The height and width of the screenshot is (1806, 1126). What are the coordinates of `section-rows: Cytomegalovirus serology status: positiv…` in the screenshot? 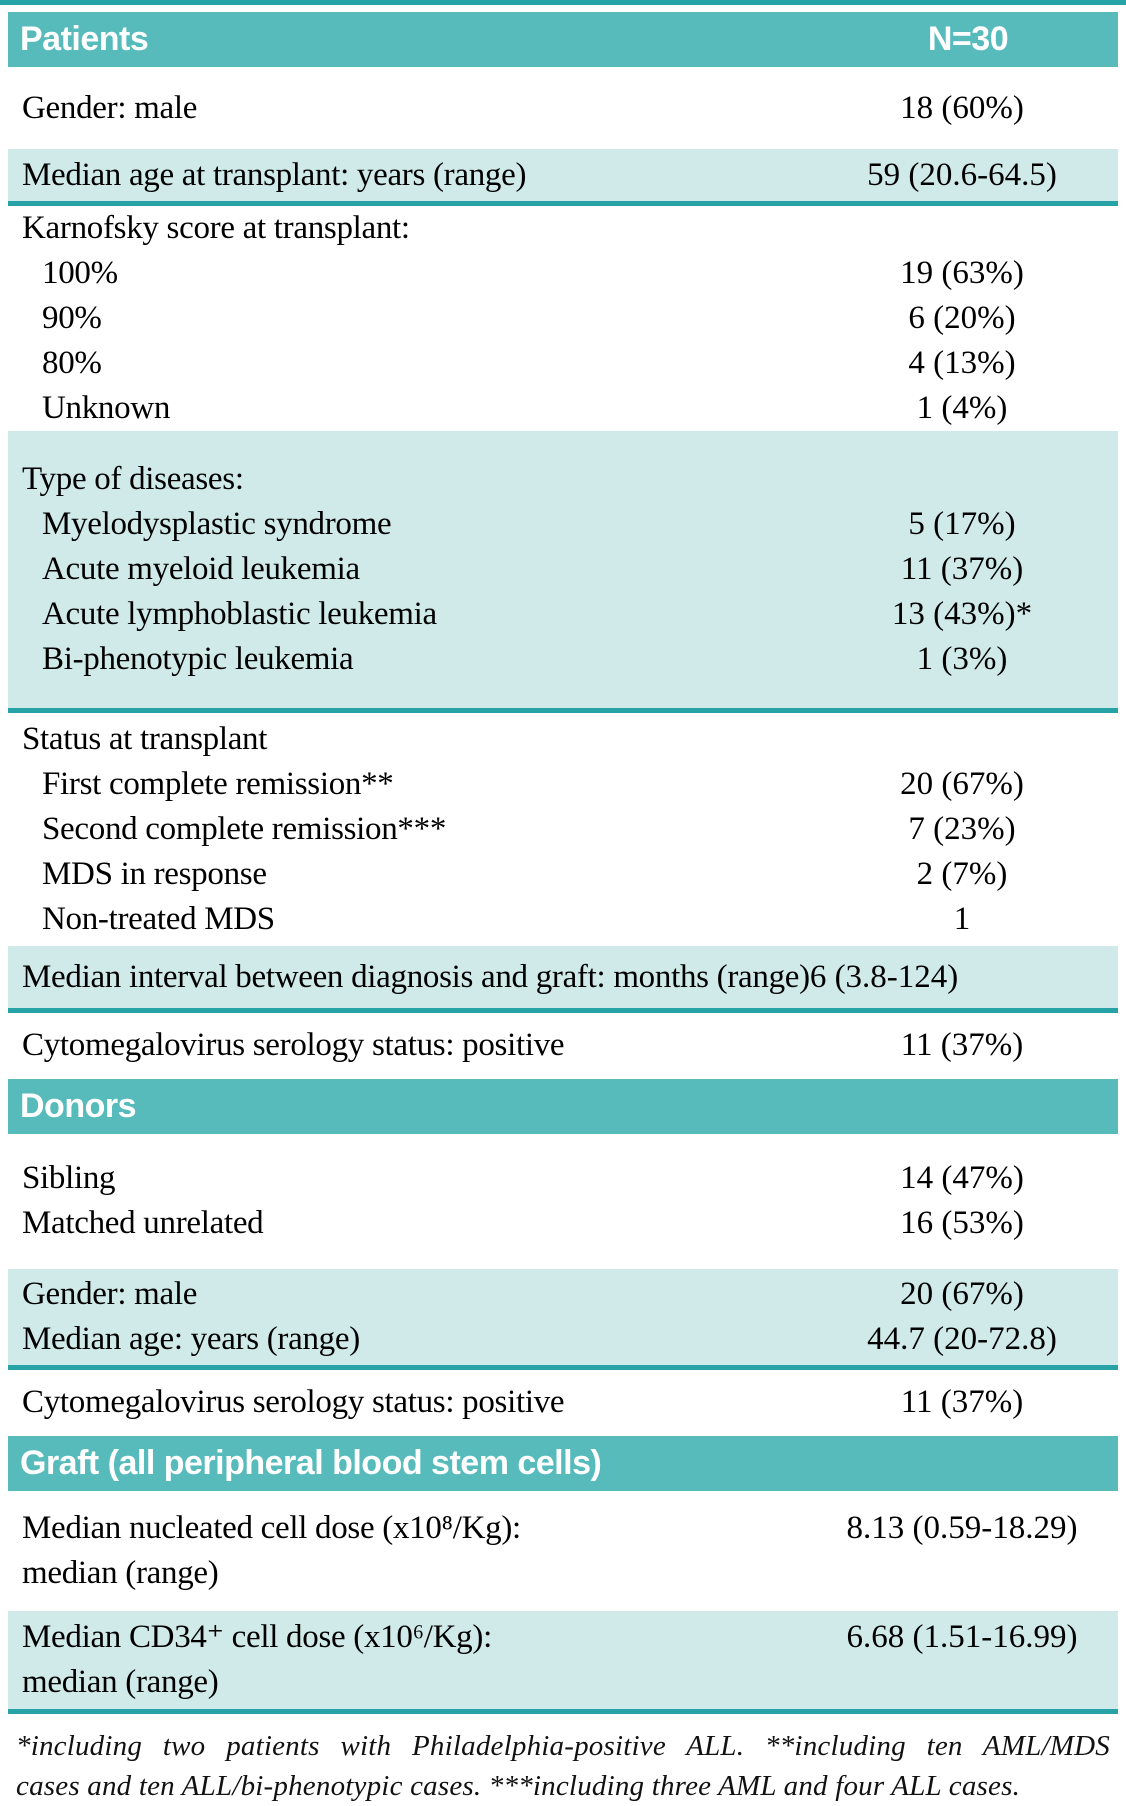 It's located at (563, 1046).